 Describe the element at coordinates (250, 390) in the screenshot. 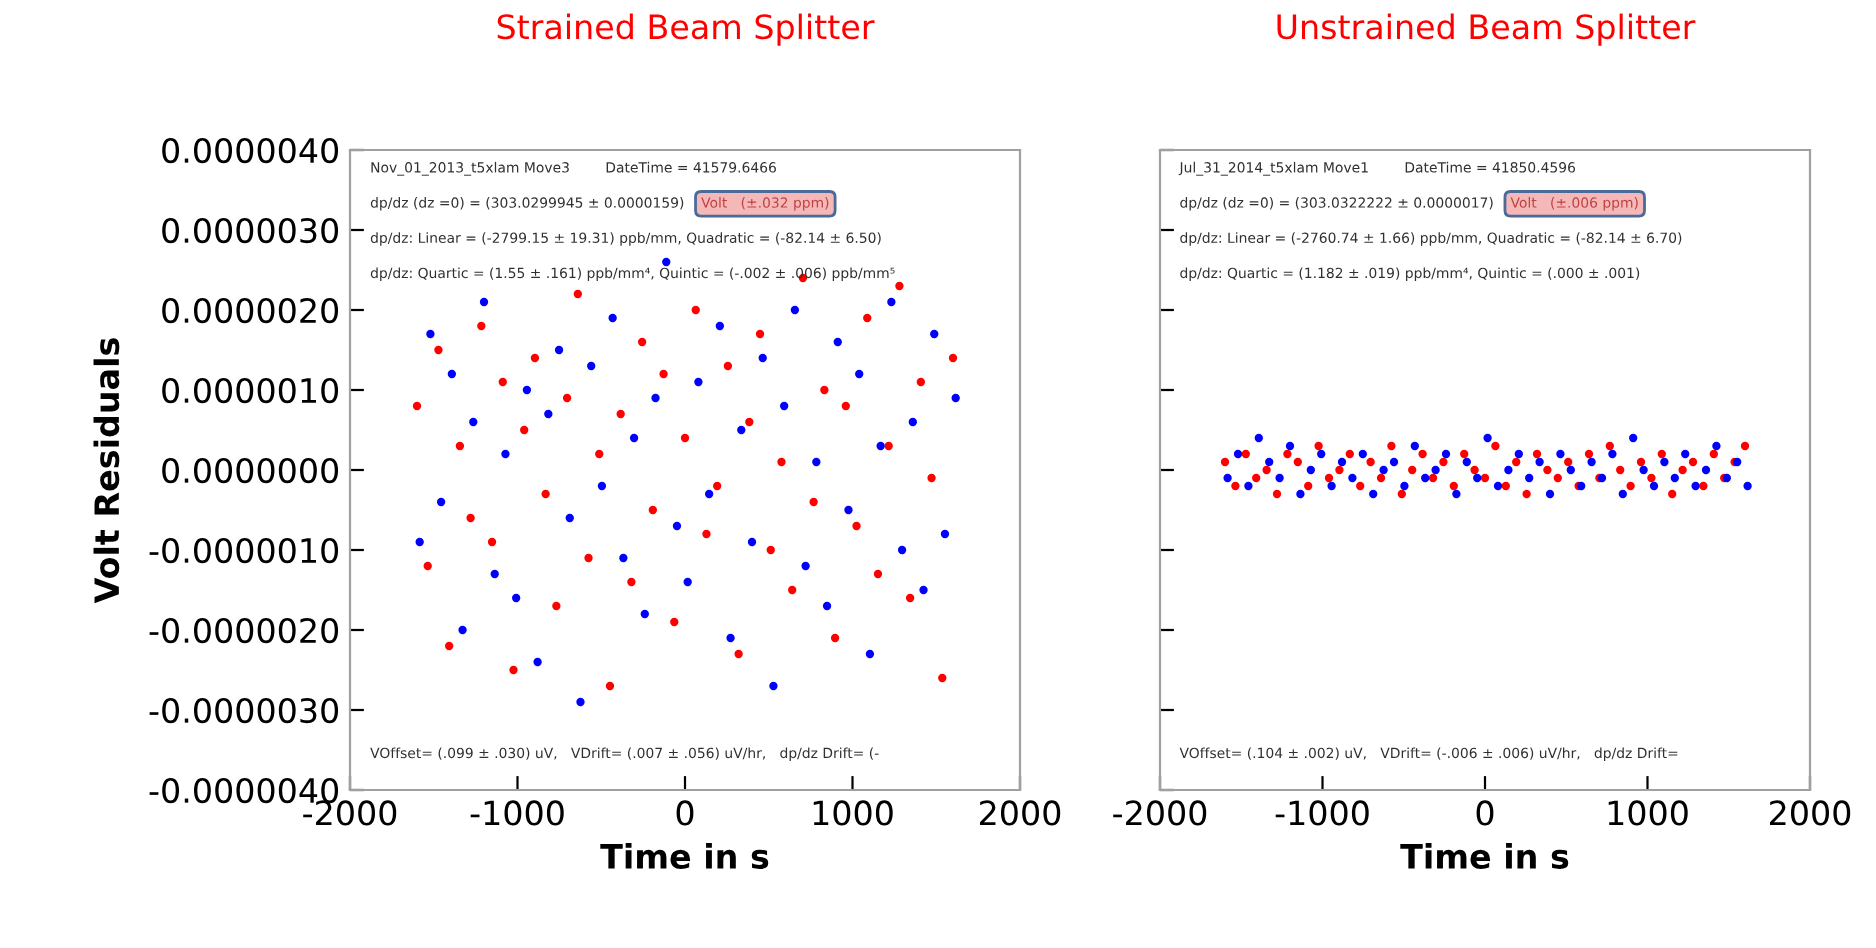

I see `y-tick-label: 0.0000010` at that location.